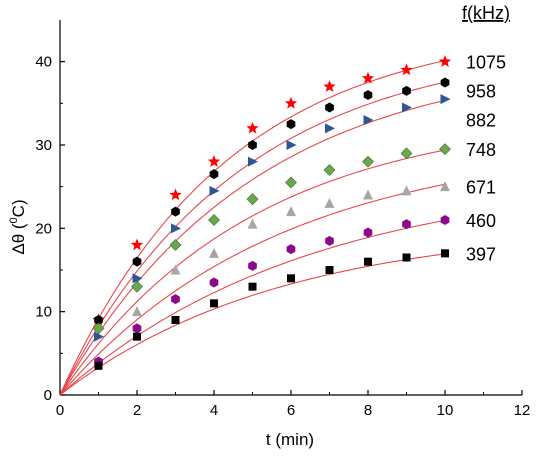  Describe the element at coordinates (43, 312) in the screenshot. I see `y-tick-label: 10` at that location.